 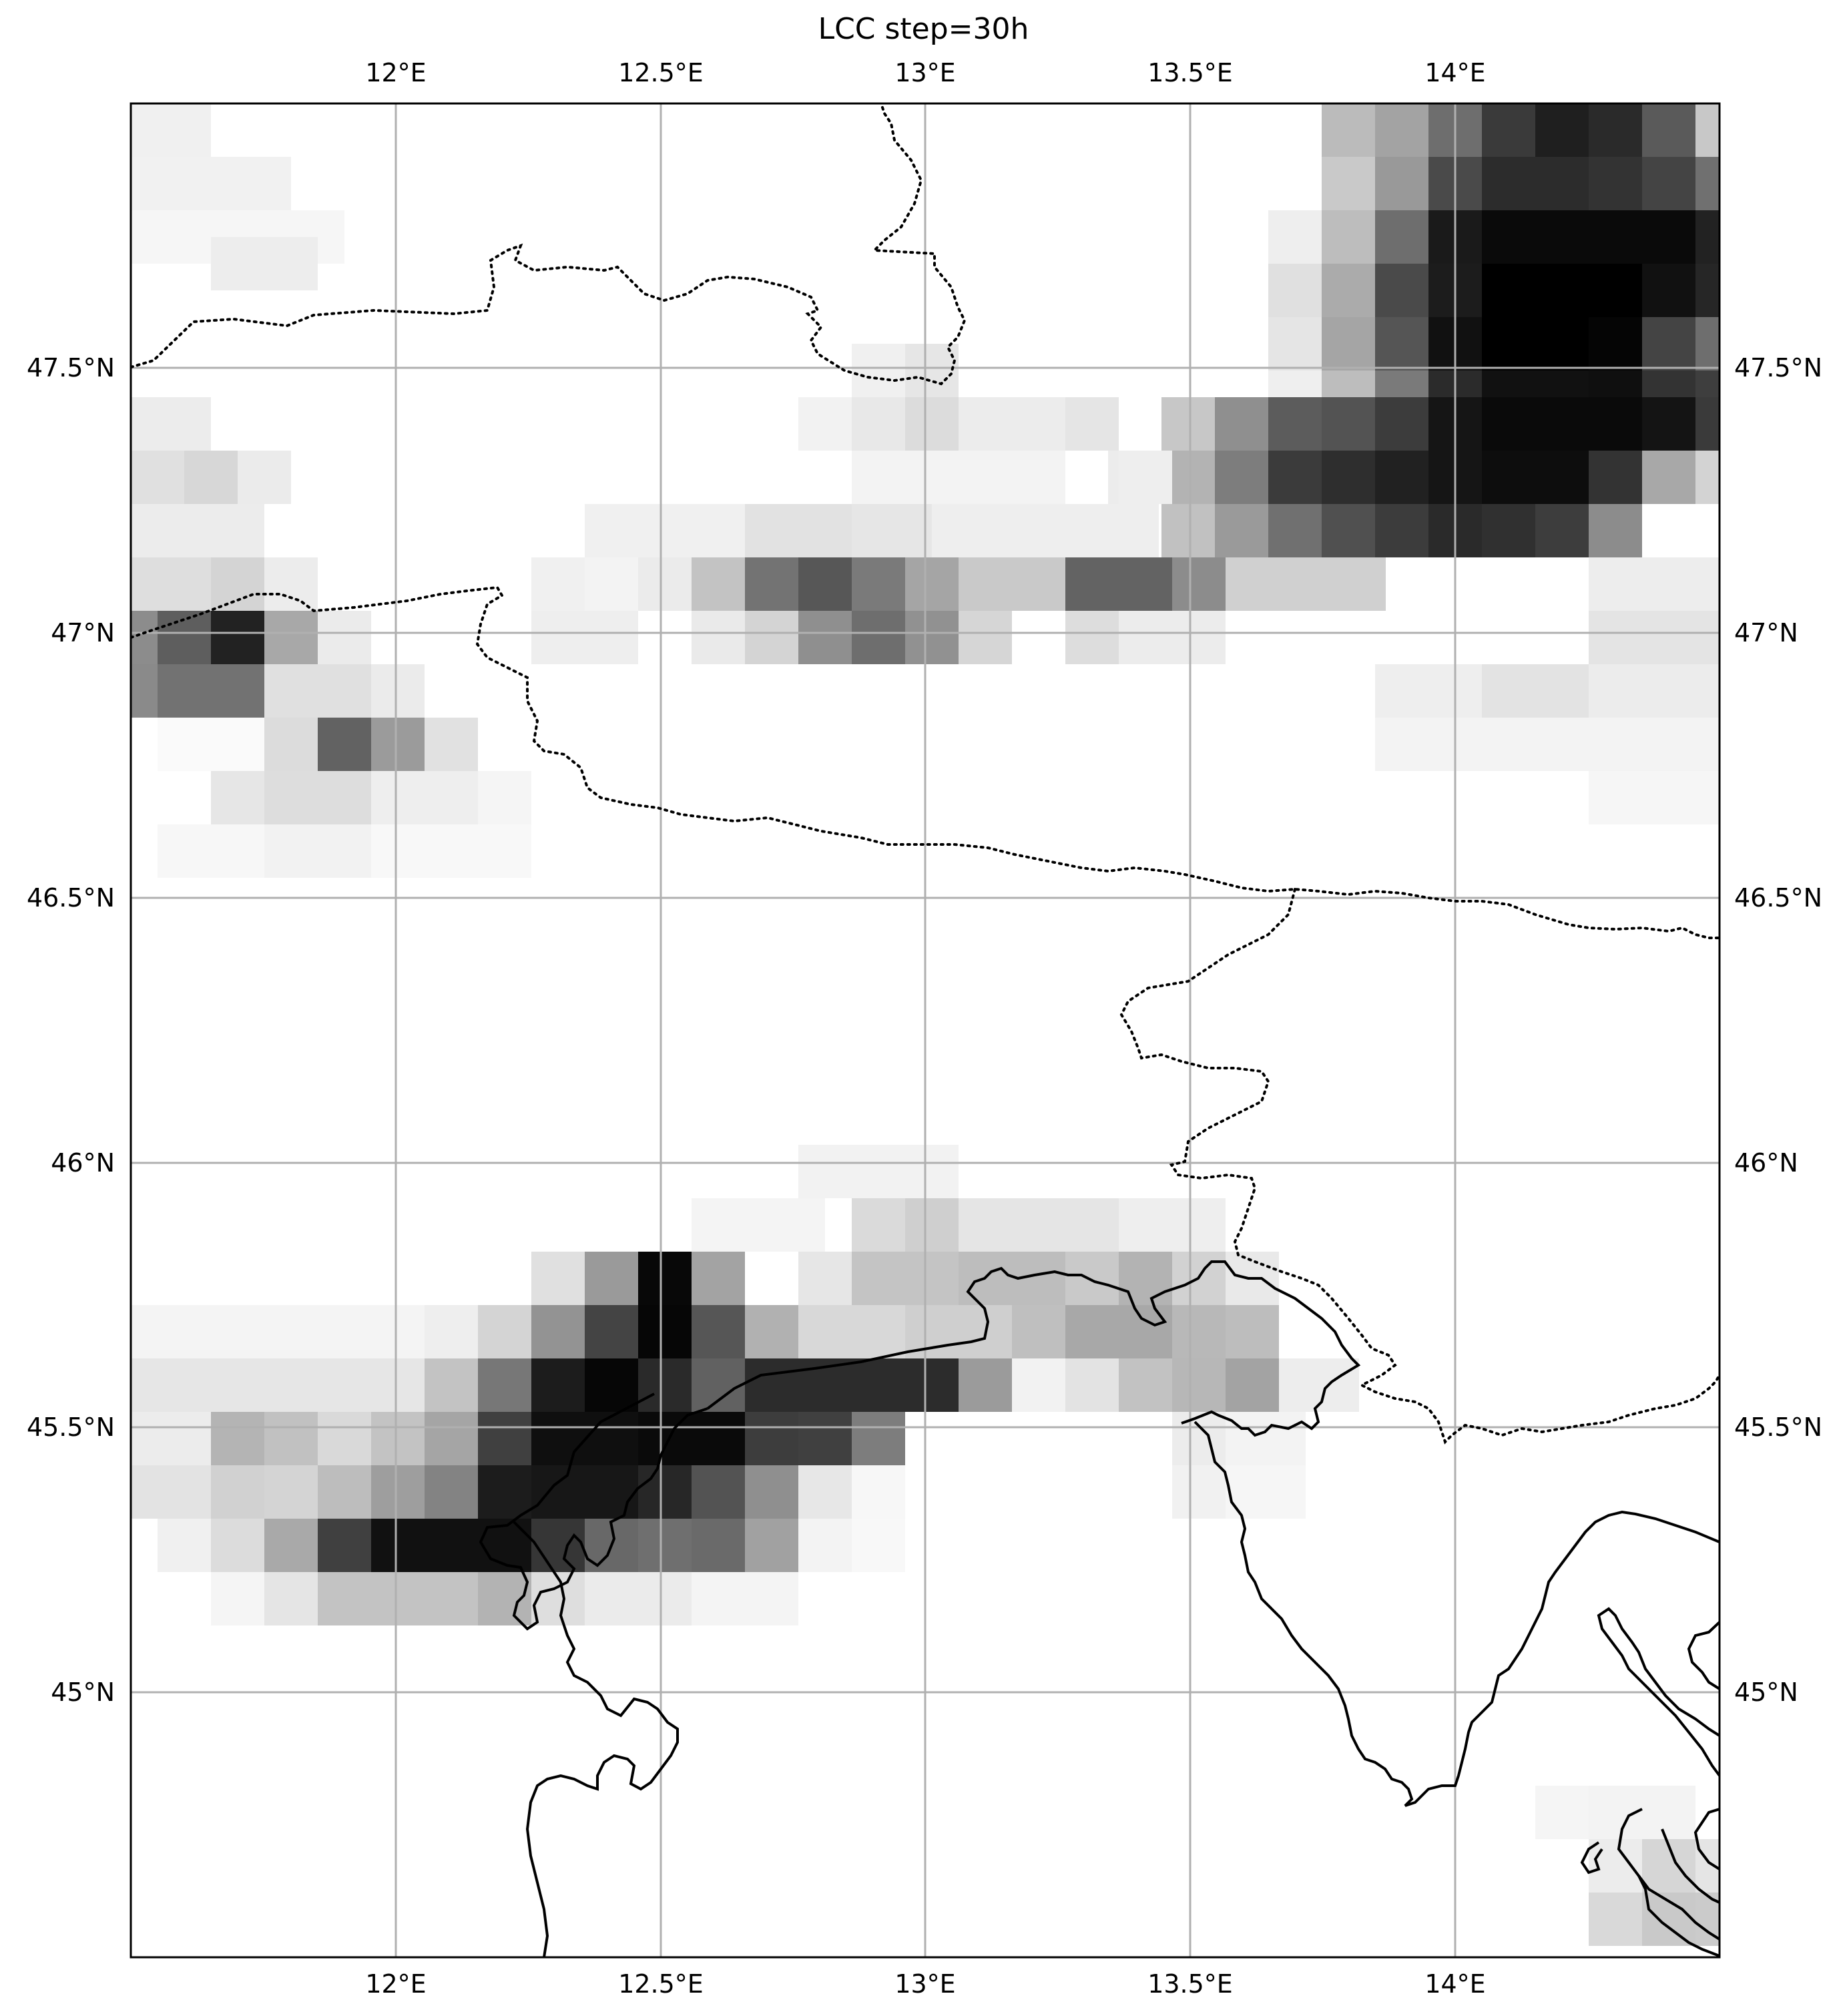 I want to click on lat-labels-right: 47.5°N 47°N 46.5°N 46°N 45.5°N 45°N, so click(x=1778, y=1030).